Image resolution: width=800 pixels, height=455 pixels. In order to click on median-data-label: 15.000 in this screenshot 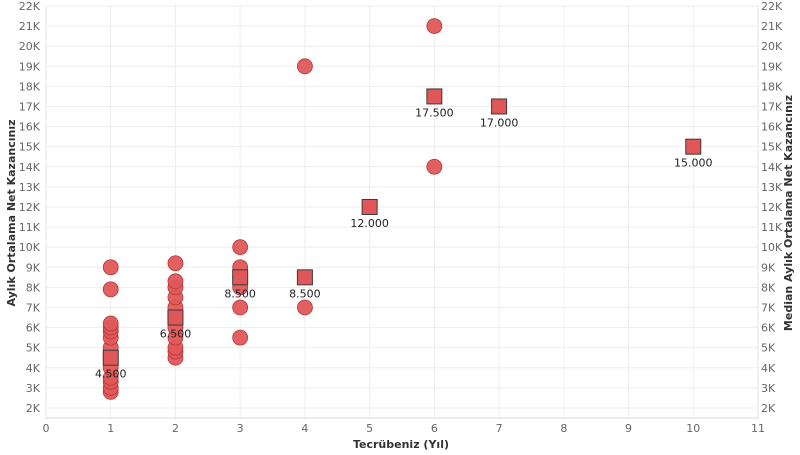, I will do `click(693, 163)`.